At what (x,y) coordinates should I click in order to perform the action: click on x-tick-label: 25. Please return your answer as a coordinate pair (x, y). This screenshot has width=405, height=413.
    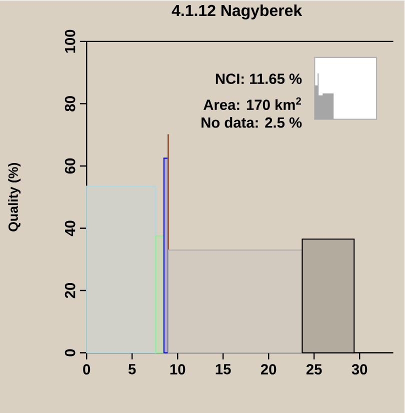
    Looking at the image, I should click on (314, 369).